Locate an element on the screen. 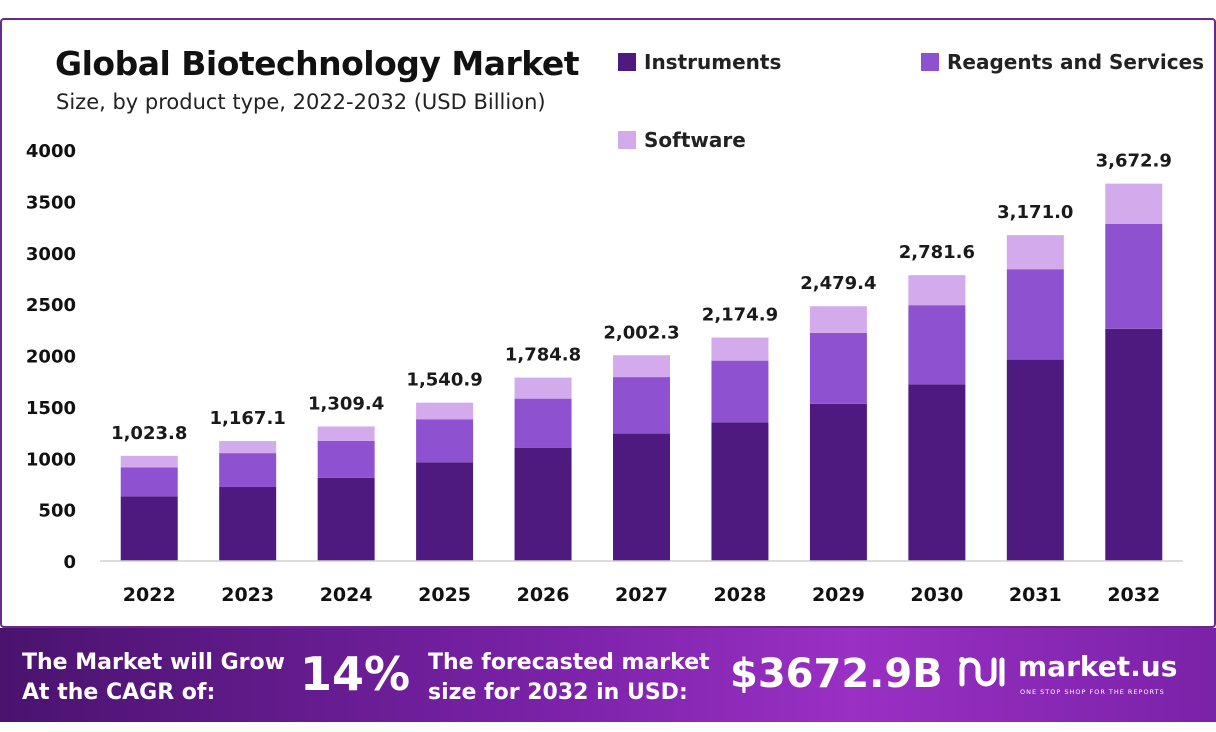 The width and height of the screenshot is (1216, 732). brand-name: market.us is located at coordinates (1098, 666).